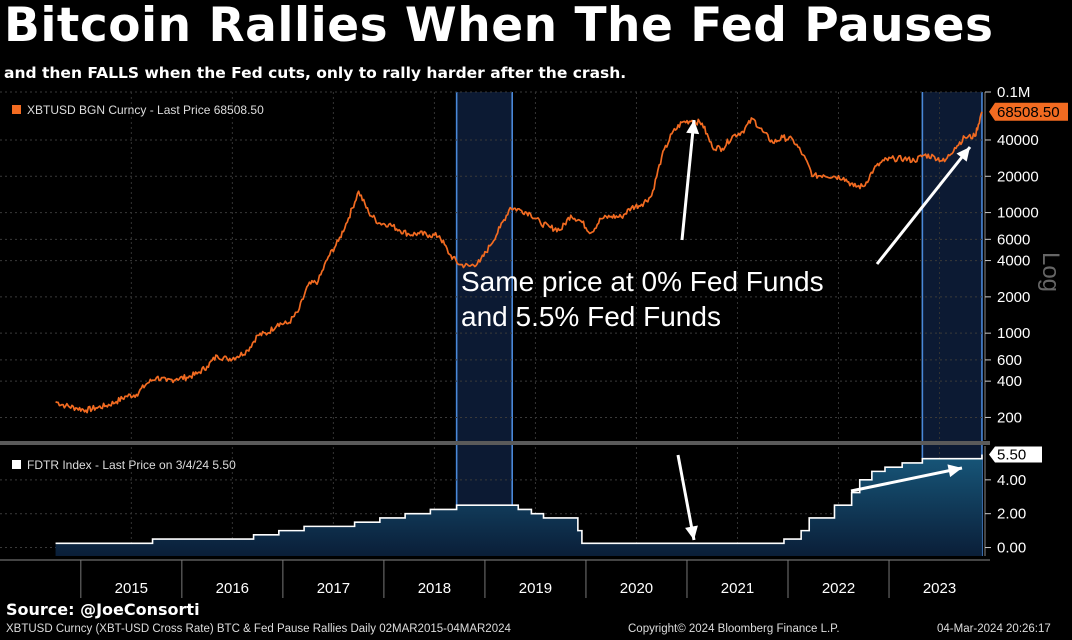  I want to click on x-tick-label: 2017, so click(333, 588).